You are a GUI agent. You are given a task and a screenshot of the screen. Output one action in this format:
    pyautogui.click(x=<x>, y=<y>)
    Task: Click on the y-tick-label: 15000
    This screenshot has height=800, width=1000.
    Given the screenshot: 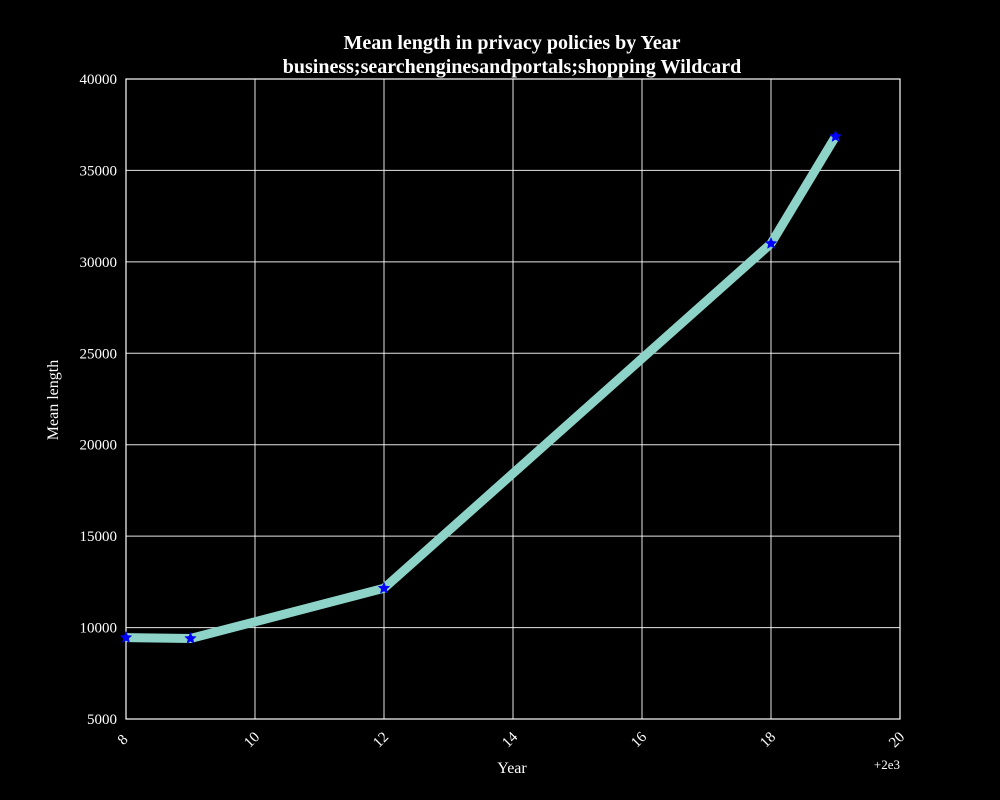 What is the action you would take?
    pyautogui.click(x=99, y=537)
    